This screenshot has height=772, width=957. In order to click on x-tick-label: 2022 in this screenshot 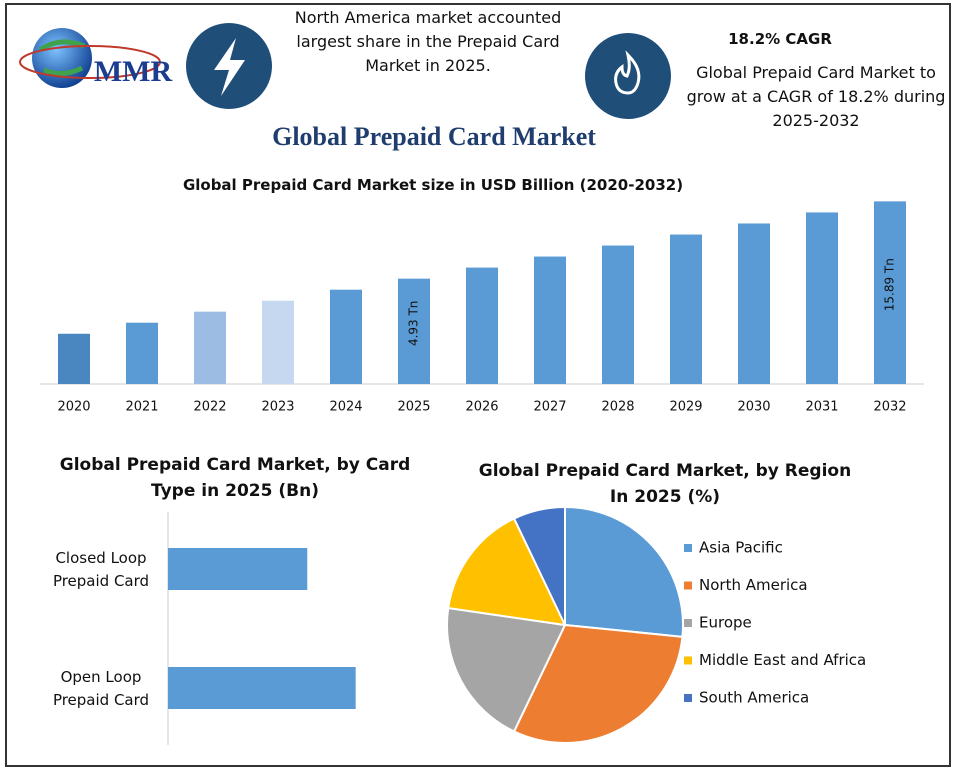, I will do `click(209, 407)`.